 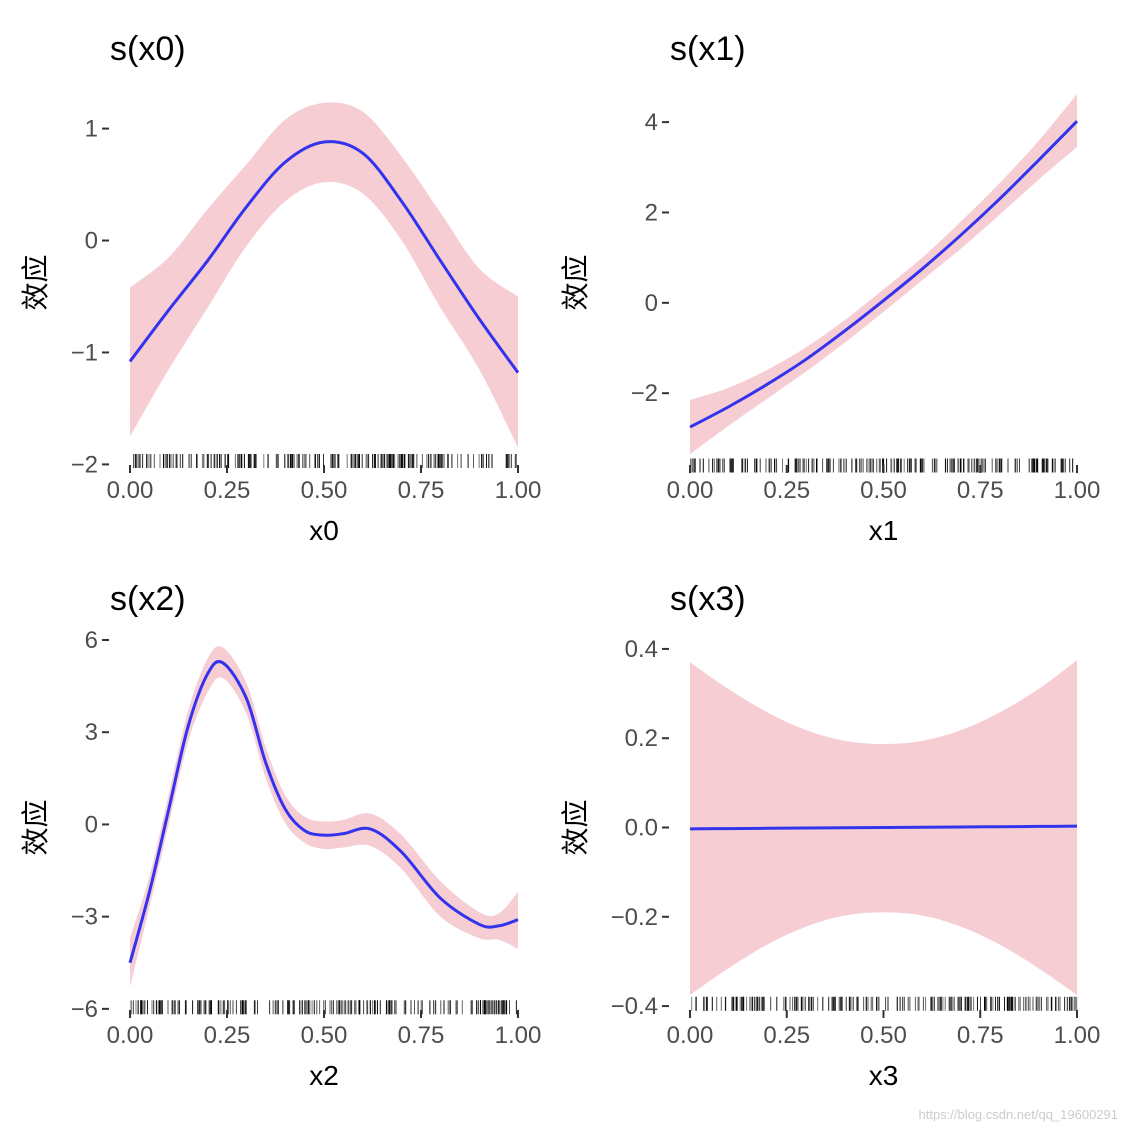 I want to click on y-tick-label: −0.2, so click(x=634, y=917).